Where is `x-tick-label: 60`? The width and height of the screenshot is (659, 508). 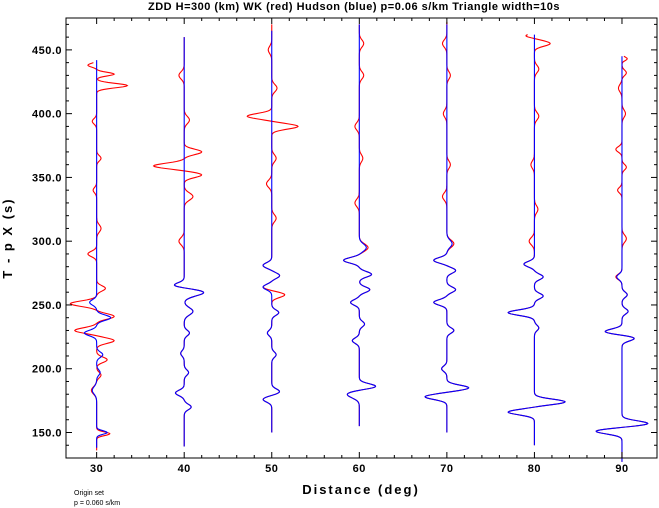 x-tick-label: 60 is located at coordinates (359, 469).